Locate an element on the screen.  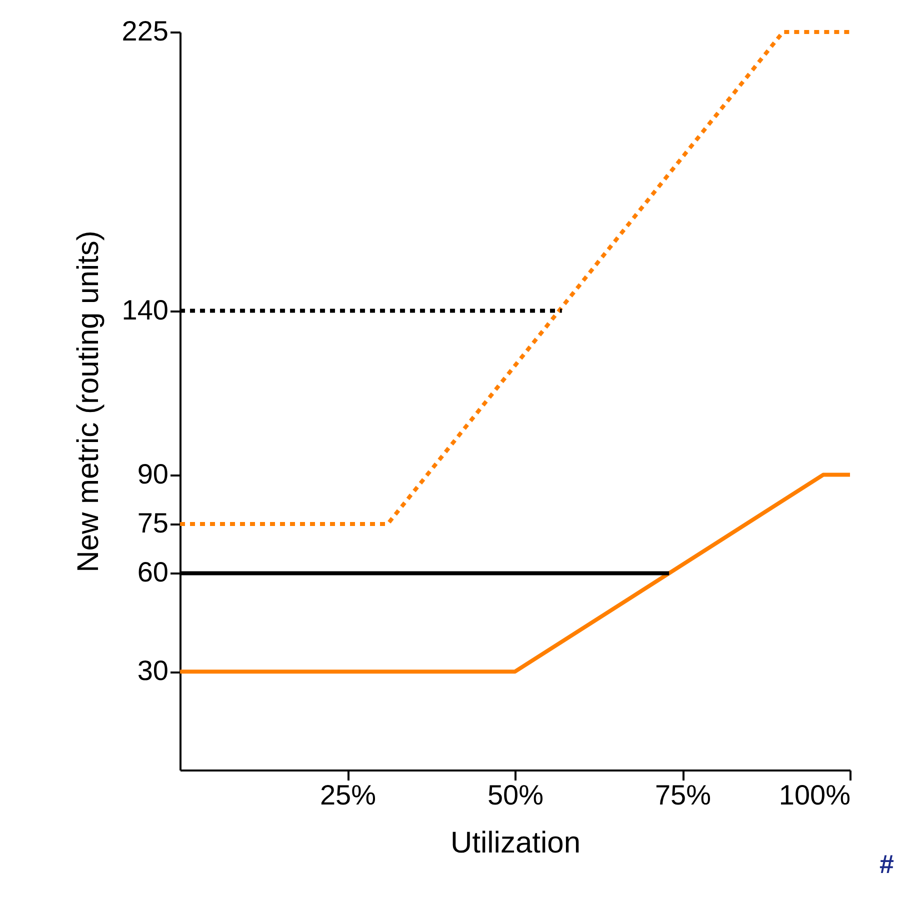
y-tick-label: 90 is located at coordinates (152, 474).